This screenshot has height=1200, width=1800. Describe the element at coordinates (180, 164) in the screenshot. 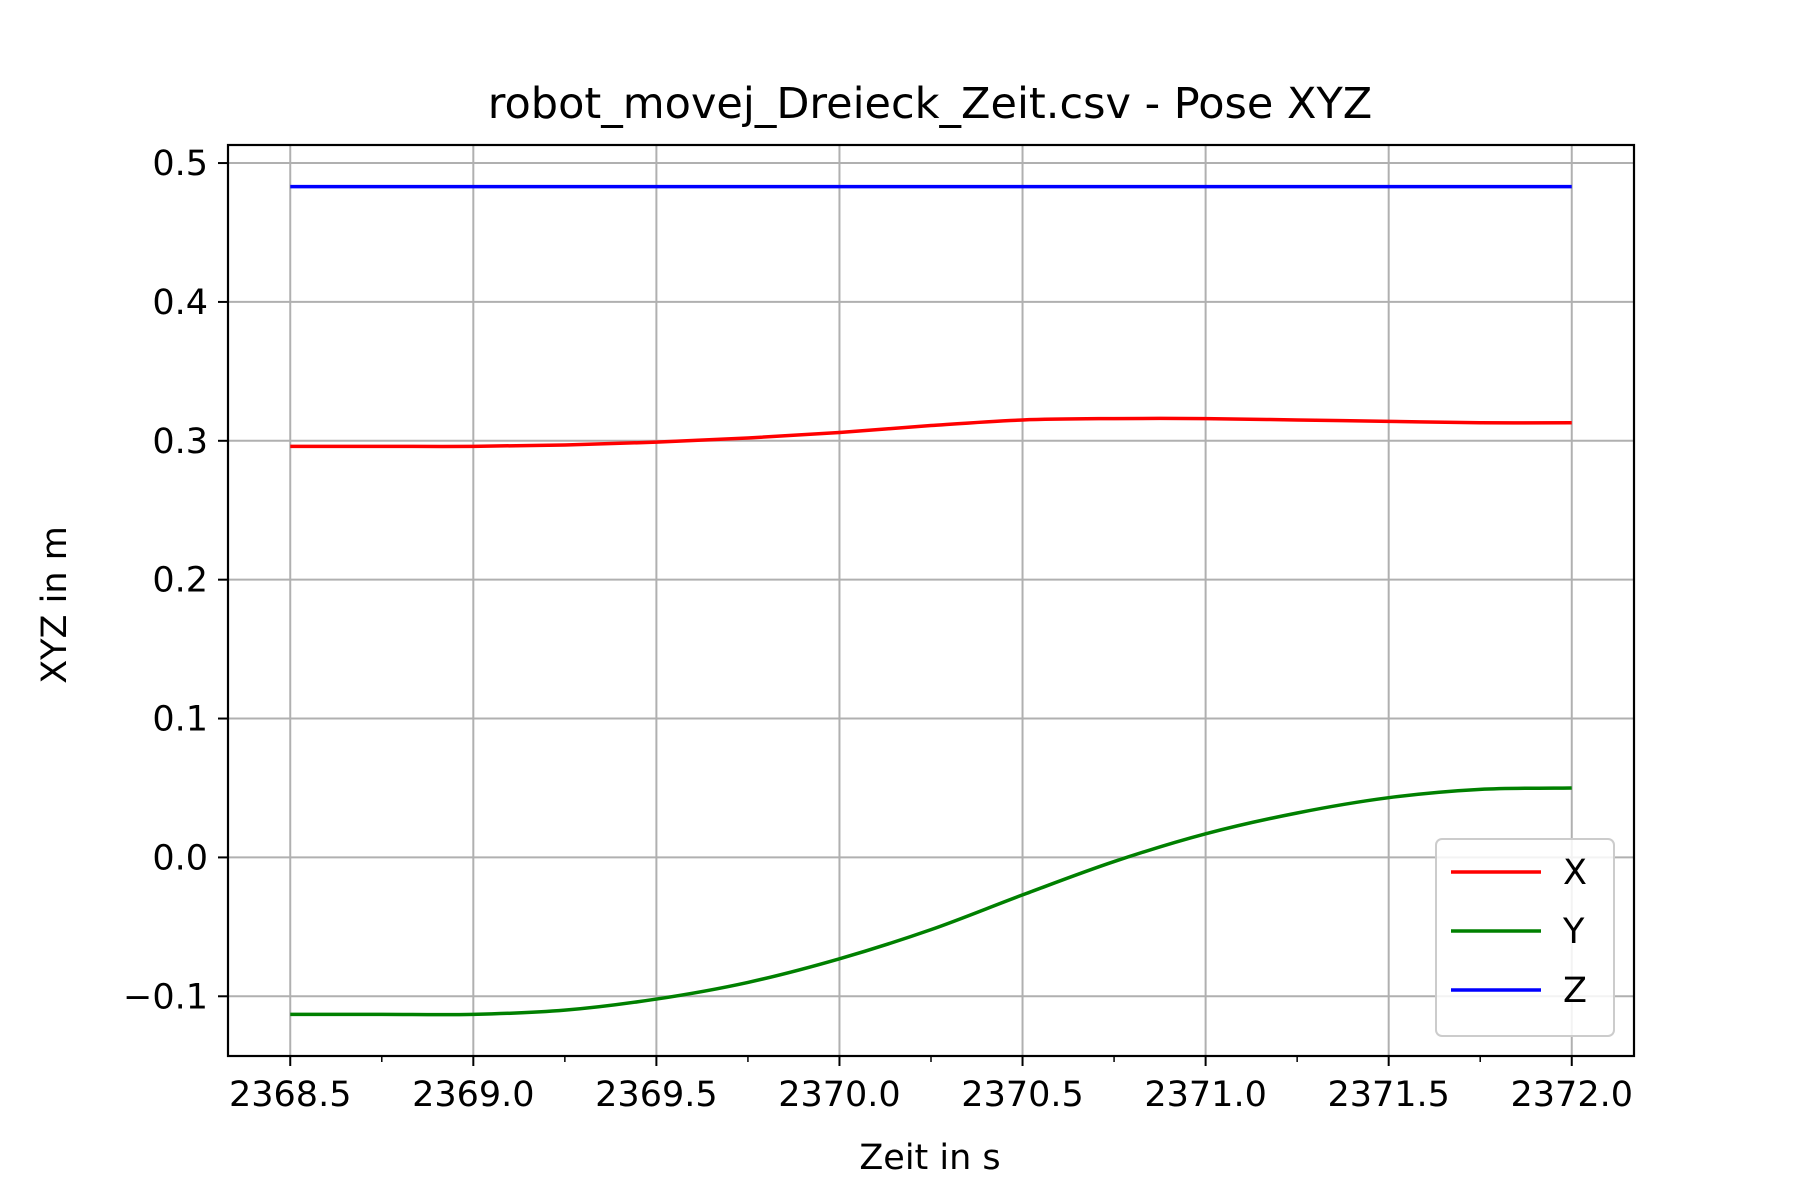

I see `y-tick-label: 0.5` at that location.